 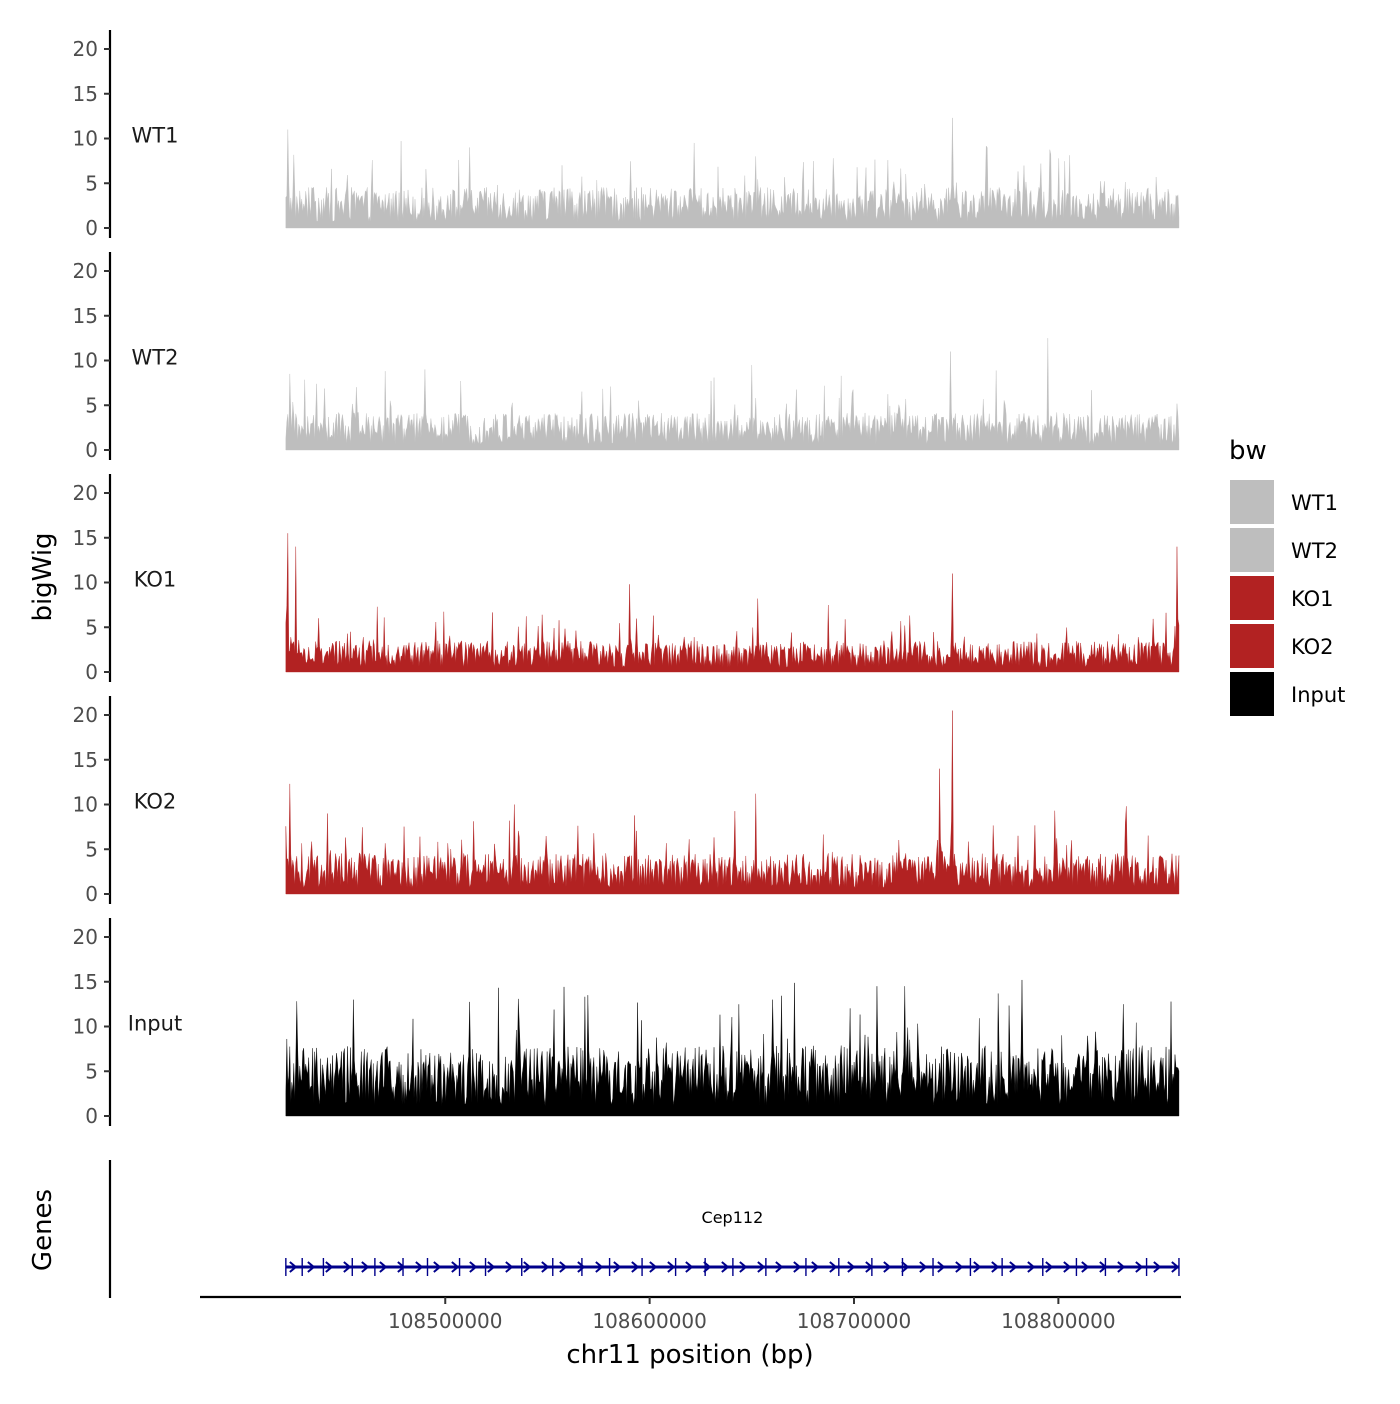 I want to click on genes-axis-title: Genes, so click(x=43, y=1230).